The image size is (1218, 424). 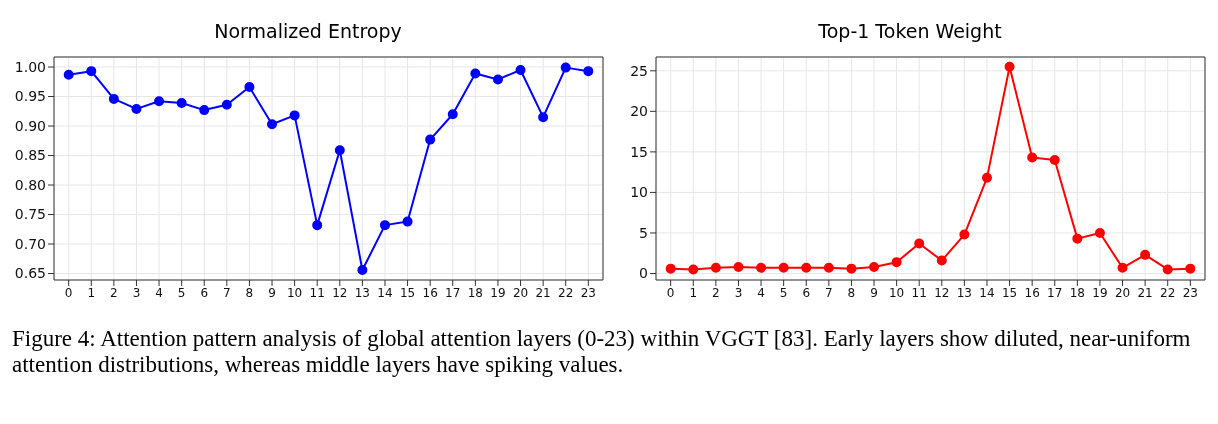 What do you see at coordinates (639, 192) in the screenshot?
I see `y-tick-label: 10` at bounding box center [639, 192].